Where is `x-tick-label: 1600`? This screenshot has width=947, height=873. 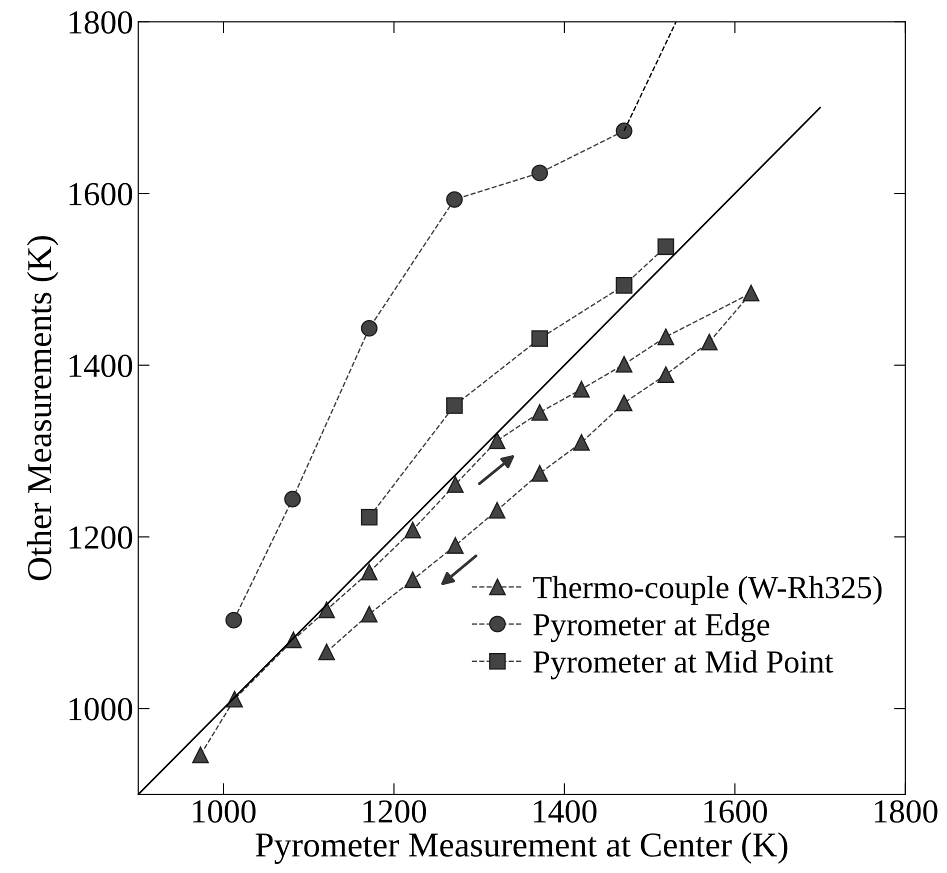
x-tick-label: 1600 is located at coordinates (735, 811).